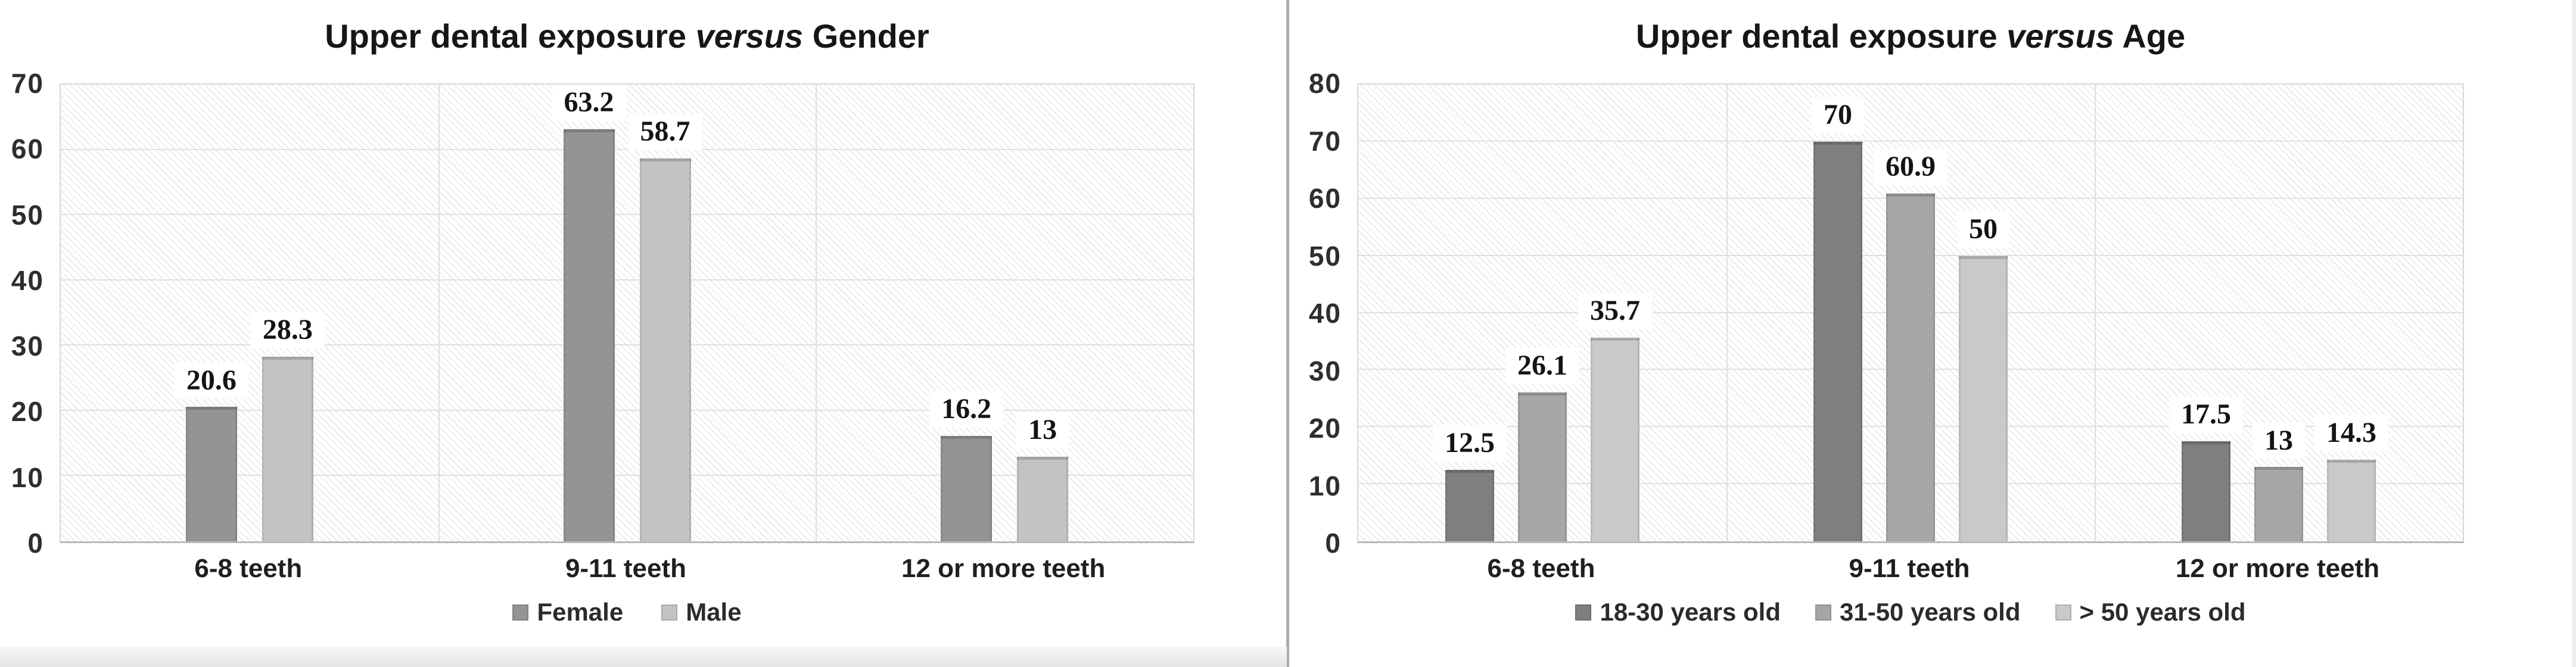  Describe the element at coordinates (22, 313) in the screenshot. I see `y-axis-labels: 0 10 20 30 40 50 60 70` at that location.